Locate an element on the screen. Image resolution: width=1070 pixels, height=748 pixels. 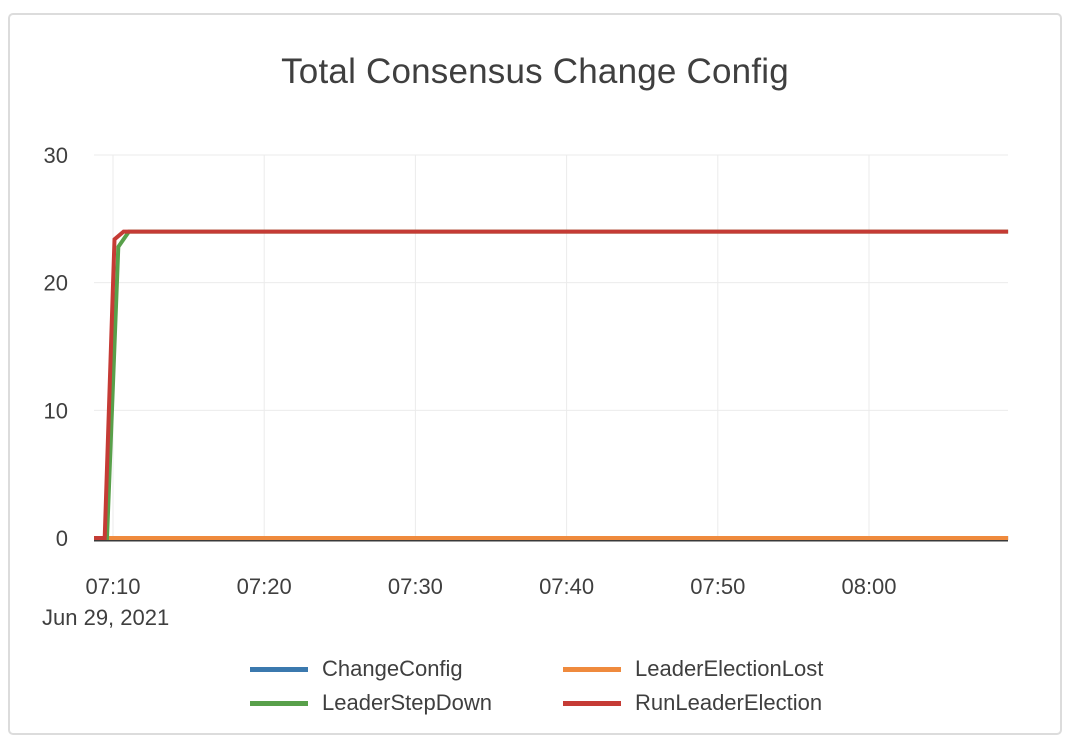
legend-item-leaderstepdown: LeaderStepDown is located at coordinates (406, 703).